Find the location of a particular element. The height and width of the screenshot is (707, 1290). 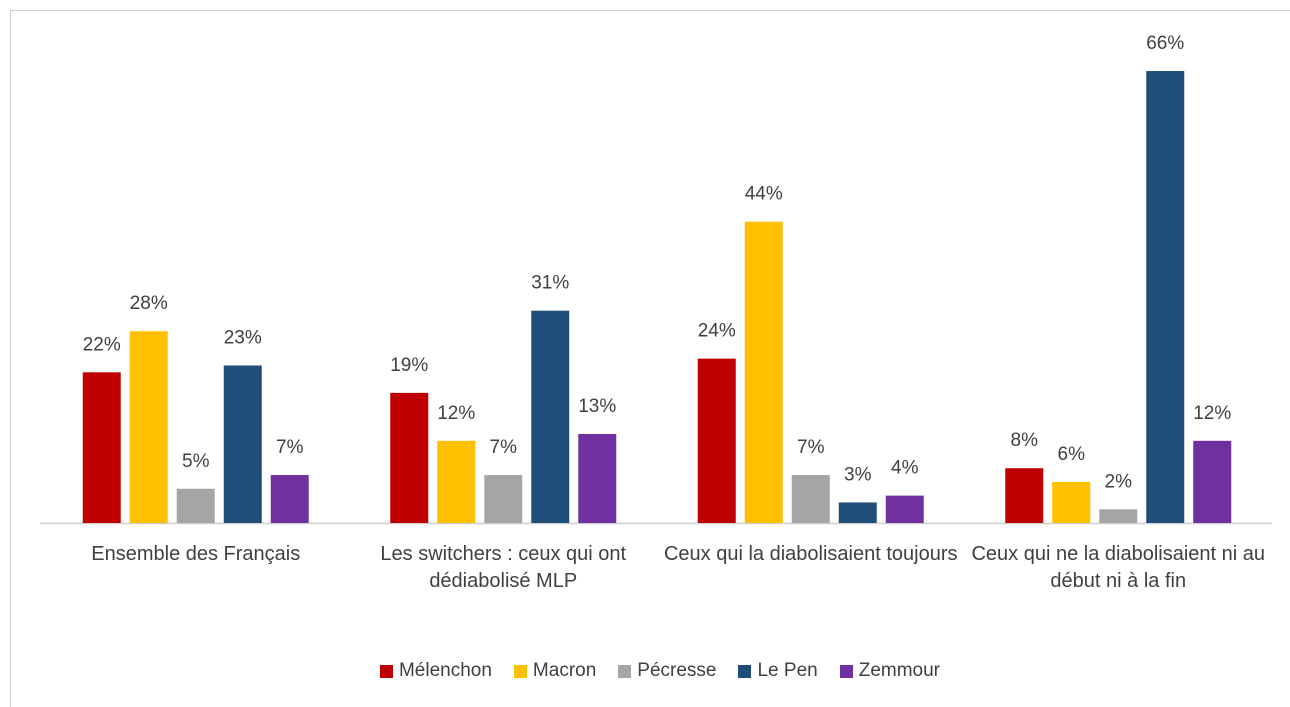

data-label: 23% is located at coordinates (243, 337).